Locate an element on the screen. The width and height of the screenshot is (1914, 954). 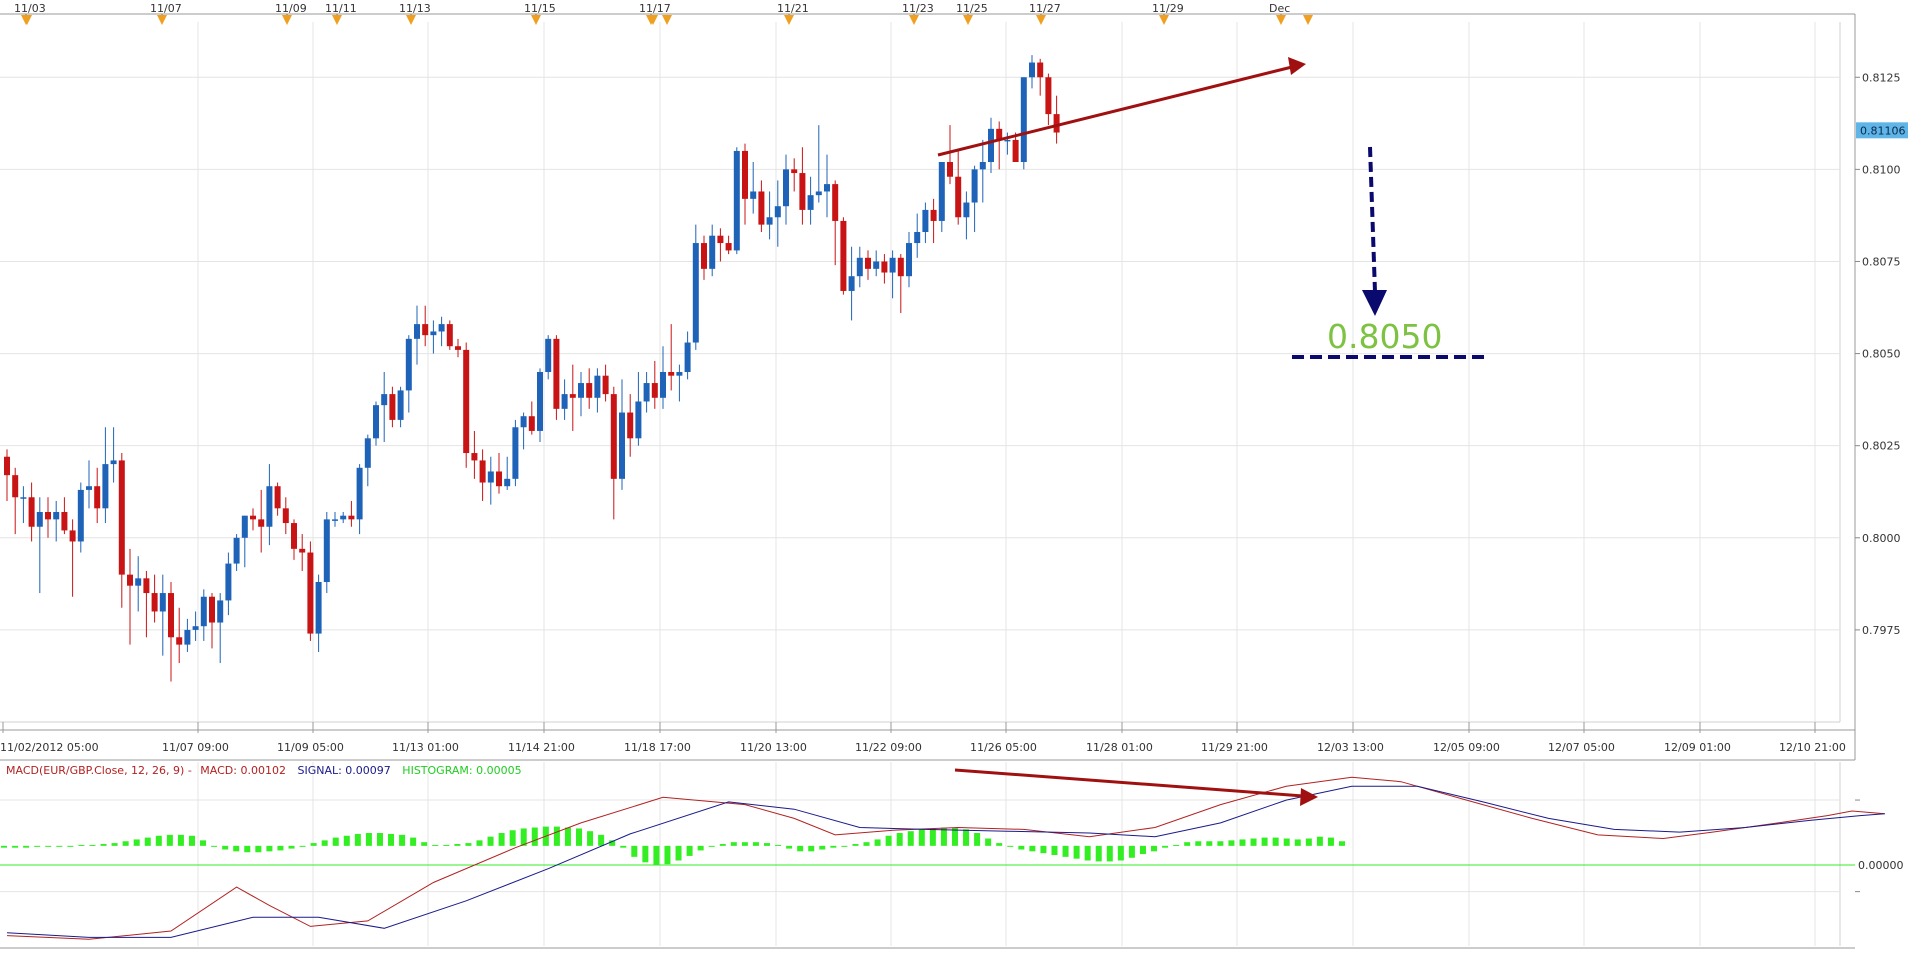
time-tick-label: 11/14 21:00 is located at coordinates (541, 747).